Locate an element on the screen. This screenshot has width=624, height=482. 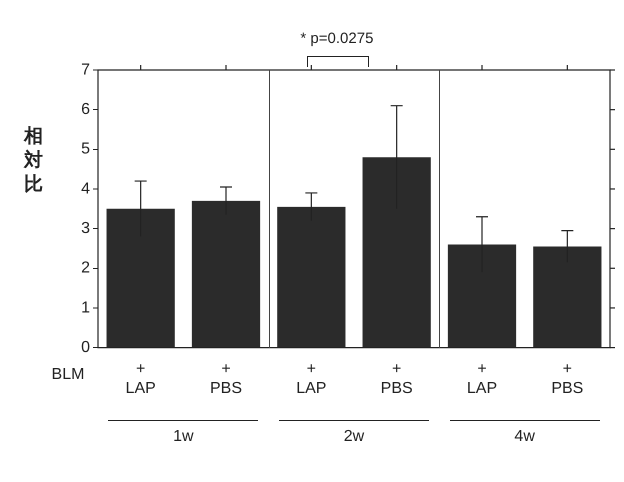
y-tick-label: 7 is located at coordinates (85, 69).